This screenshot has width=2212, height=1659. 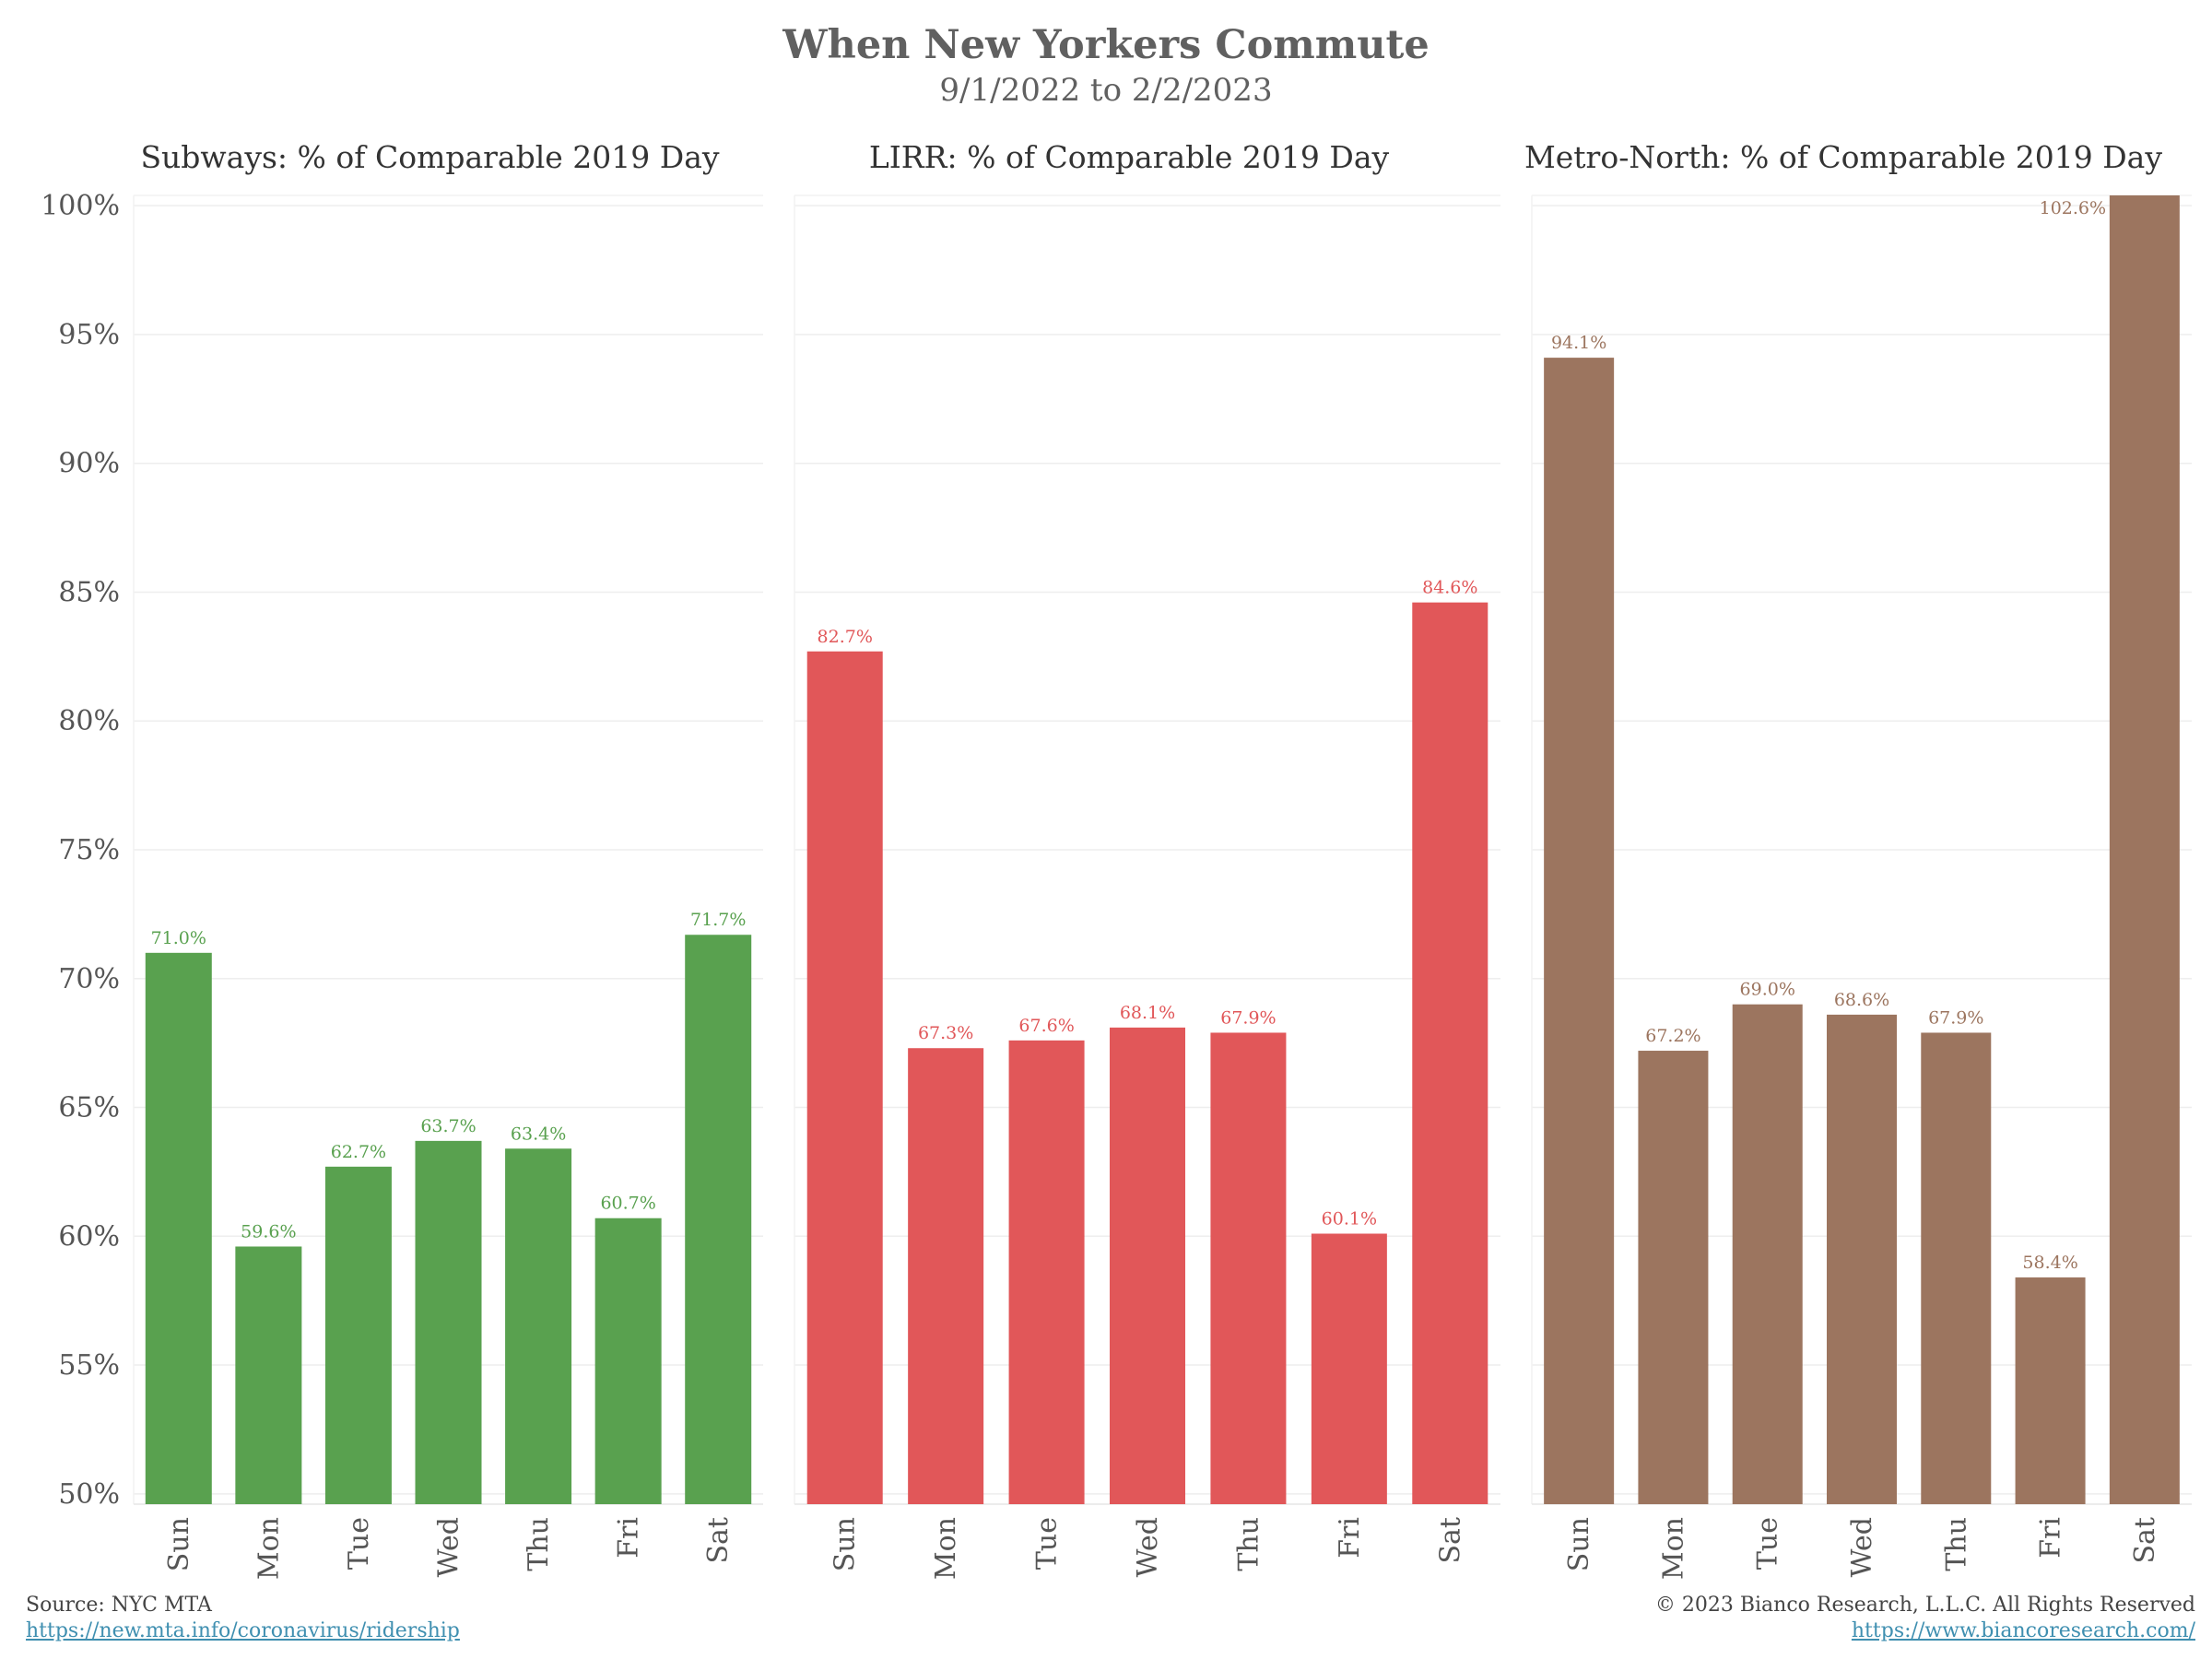 What do you see at coordinates (429, 157) in the screenshot?
I see `panel-title: Subways: % of Comparable 2019 Day` at bounding box center [429, 157].